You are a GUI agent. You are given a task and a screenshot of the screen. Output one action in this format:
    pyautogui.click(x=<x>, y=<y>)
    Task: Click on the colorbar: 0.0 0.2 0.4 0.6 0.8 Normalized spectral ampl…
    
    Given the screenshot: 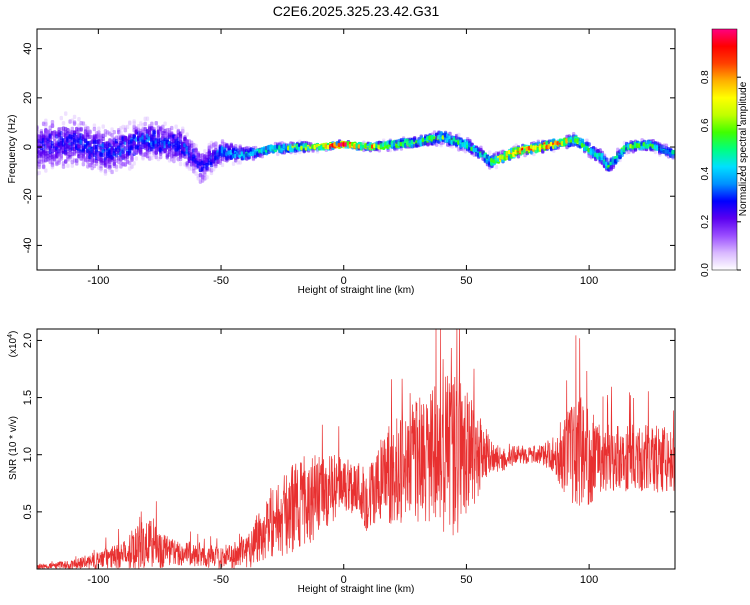 What is the action you would take?
    pyautogui.click(x=724, y=152)
    